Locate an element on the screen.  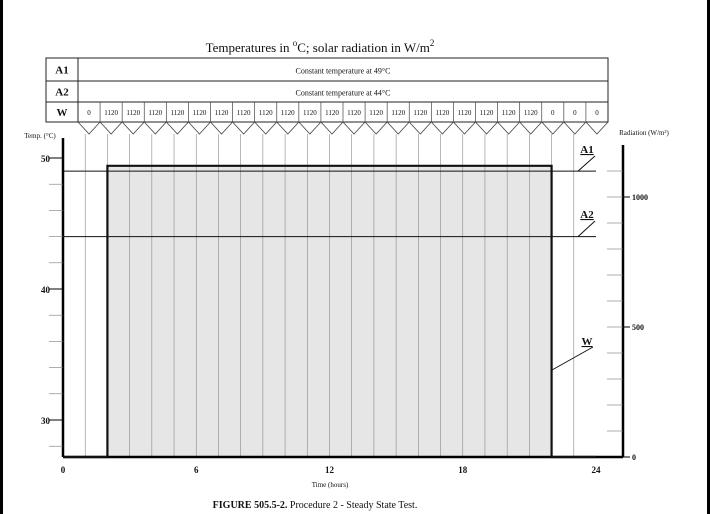
data-table is located at coordinates (327, 90).